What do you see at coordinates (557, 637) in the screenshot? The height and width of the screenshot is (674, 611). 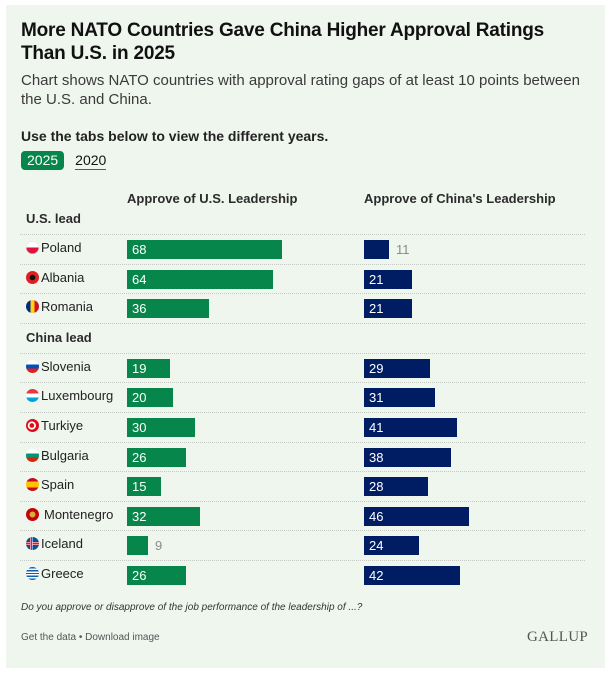 I see `gallup-logo: GALLUP` at bounding box center [557, 637].